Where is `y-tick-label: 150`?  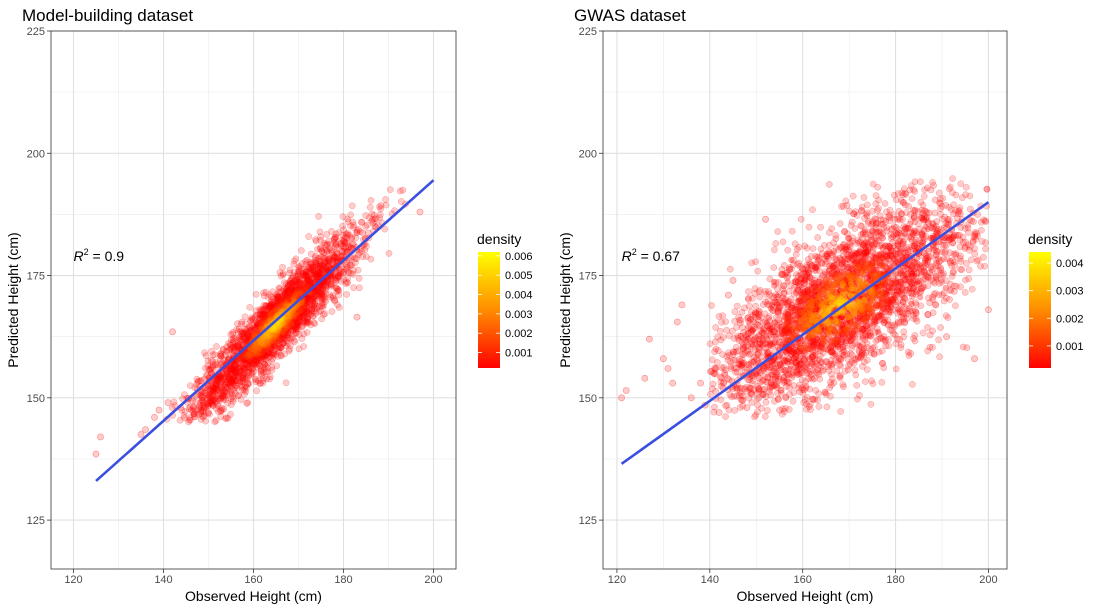 y-tick-label: 150 is located at coordinates (36, 399).